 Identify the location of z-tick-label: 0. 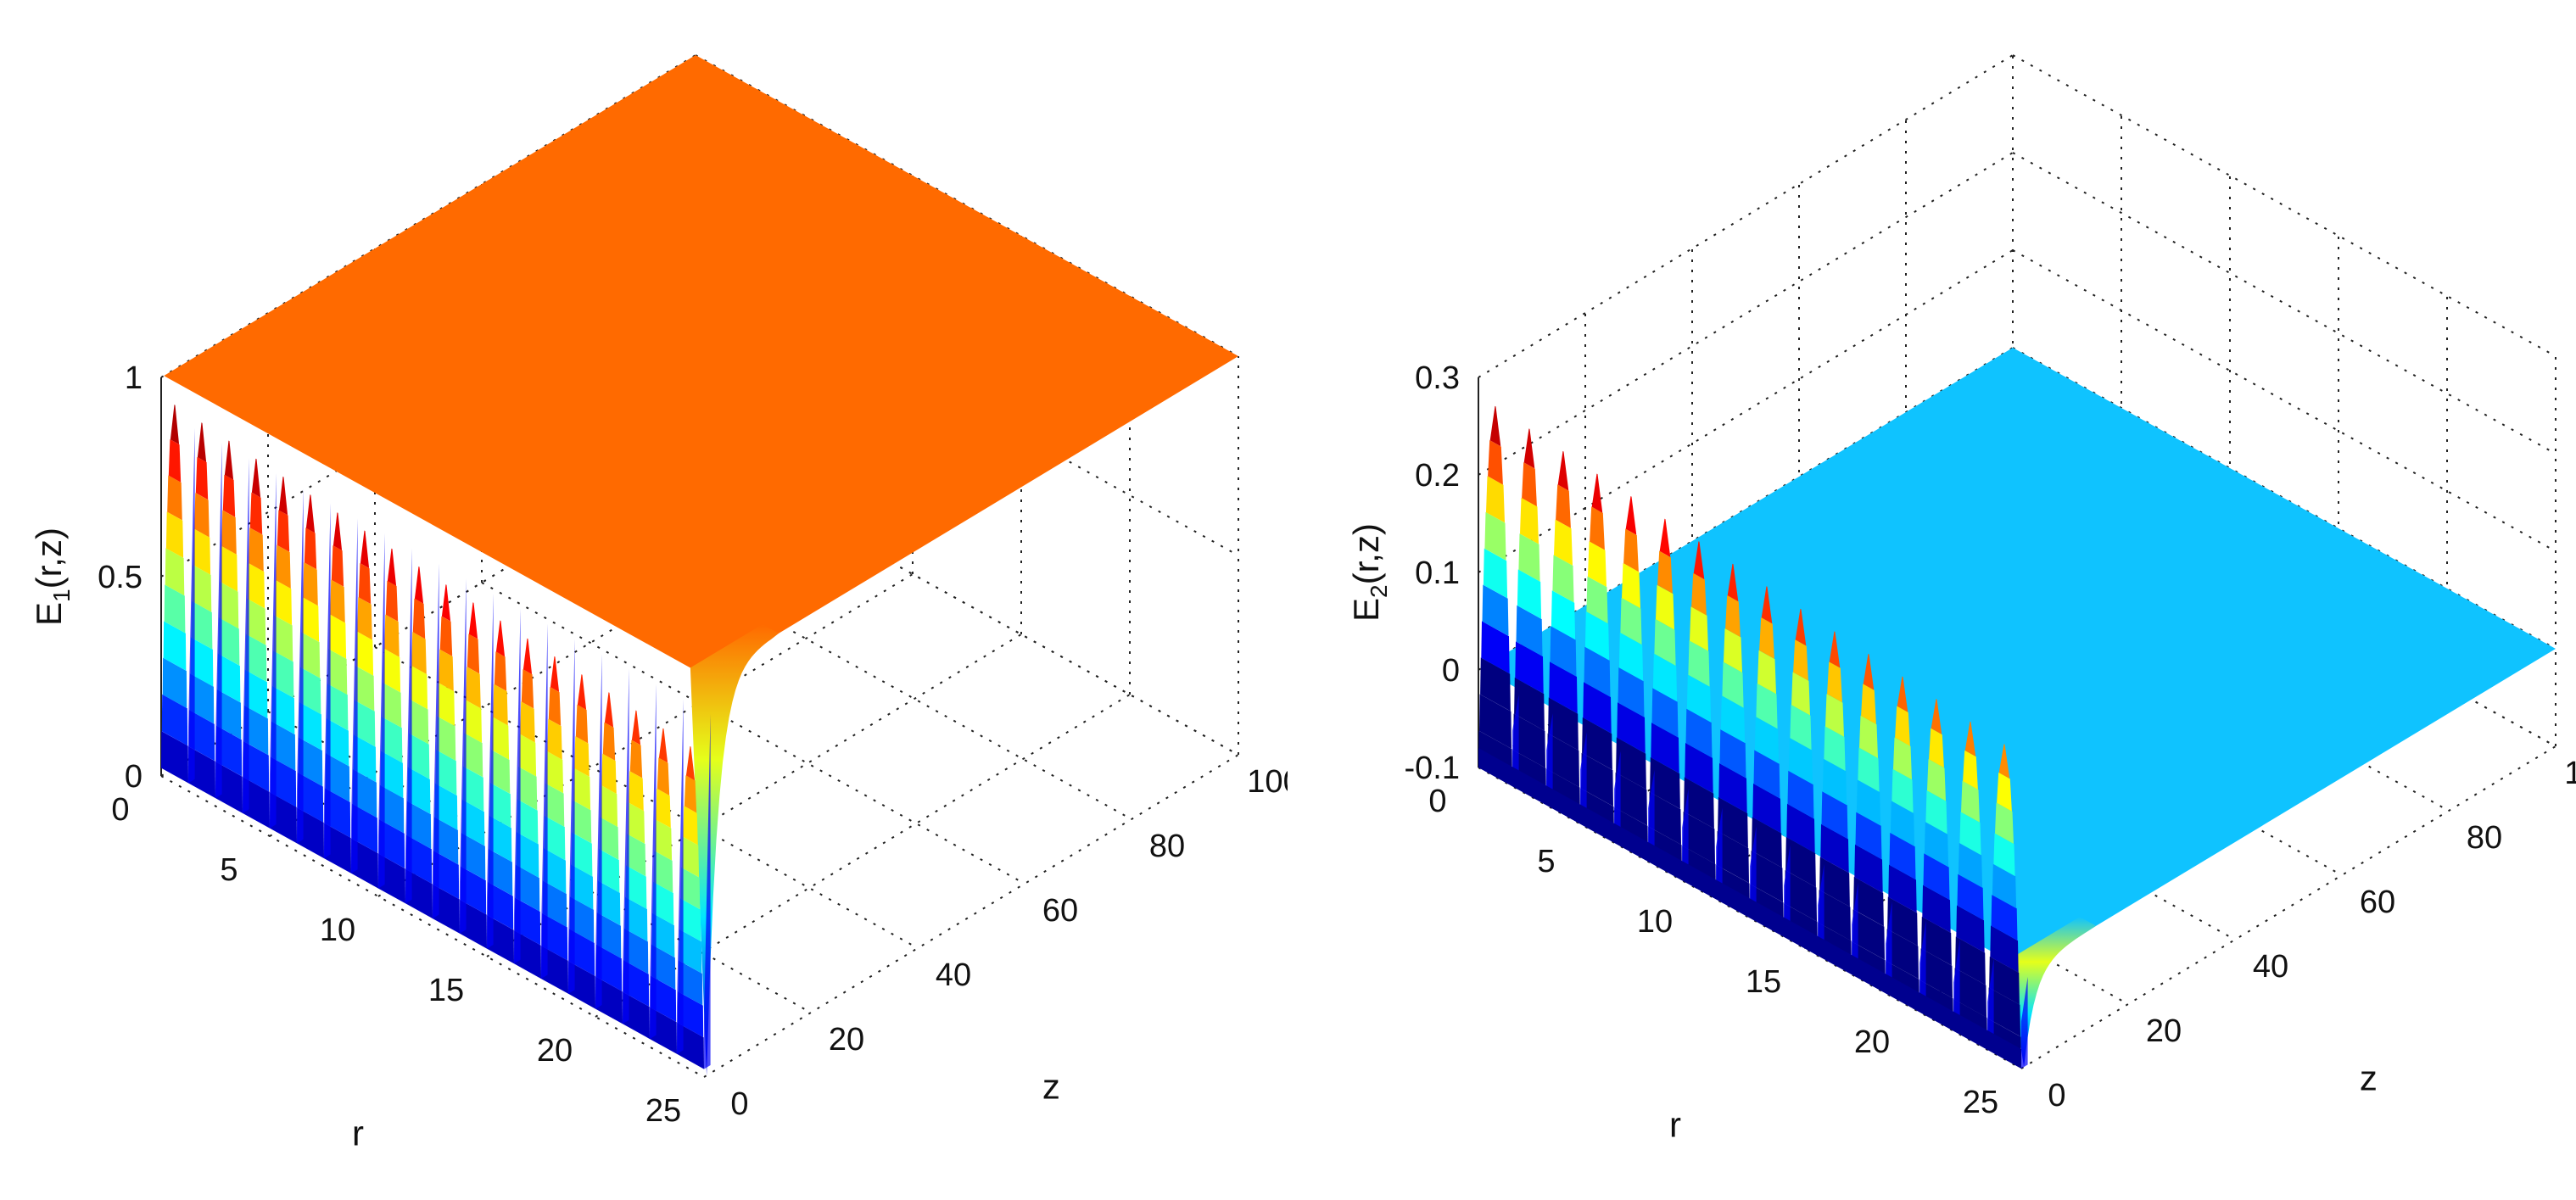
(739, 1104).